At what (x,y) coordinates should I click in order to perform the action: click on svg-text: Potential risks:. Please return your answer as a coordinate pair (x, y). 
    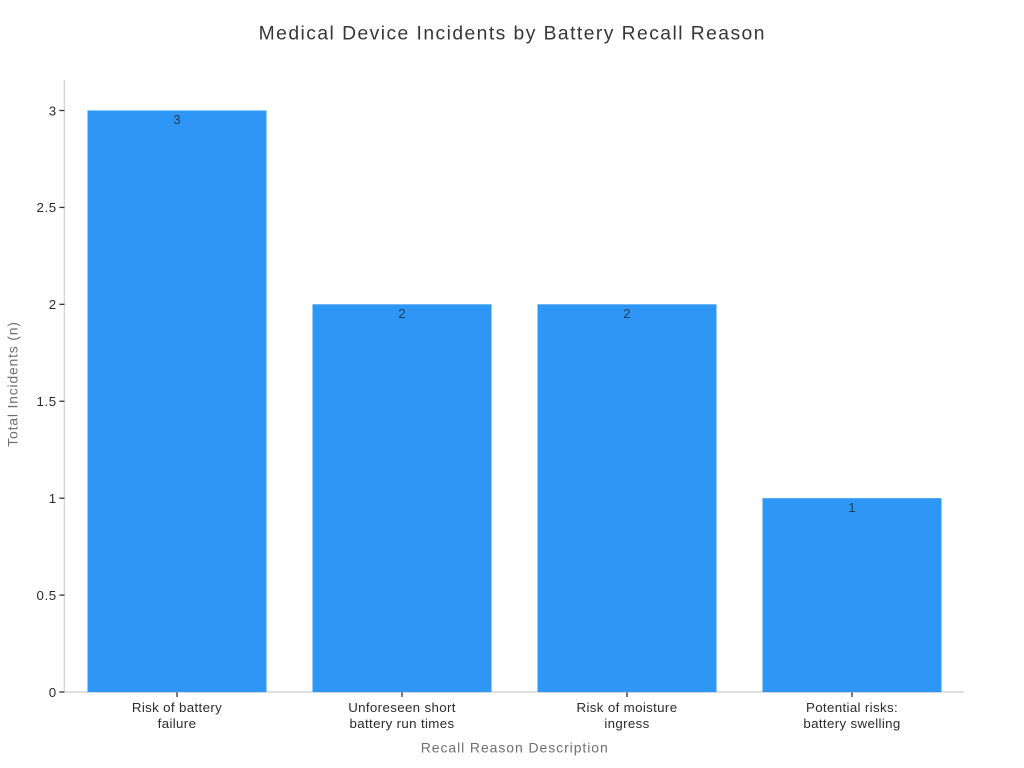
    Looking at the image, I should click on (852, 707).